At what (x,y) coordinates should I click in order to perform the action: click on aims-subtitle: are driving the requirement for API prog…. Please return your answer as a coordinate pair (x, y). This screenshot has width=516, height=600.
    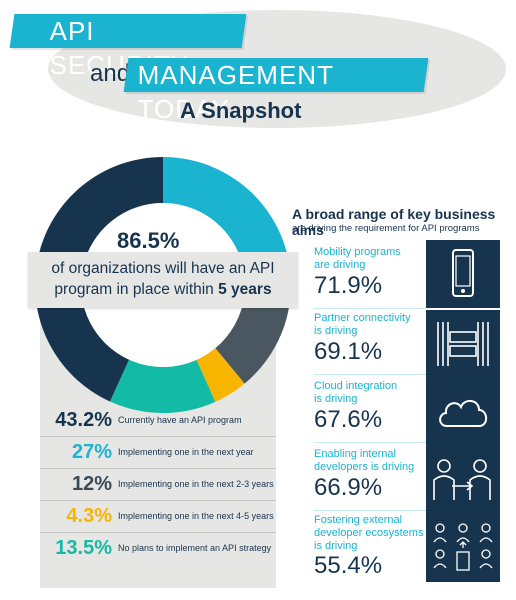
    Looking at the image, I should click on (386, 228).